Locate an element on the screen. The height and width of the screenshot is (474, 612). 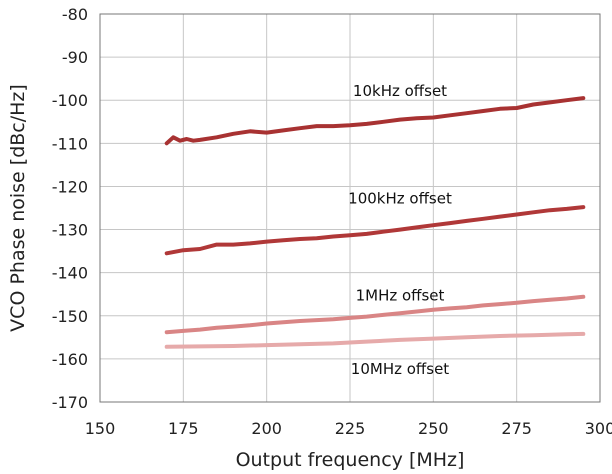
y-tick-label: -80 is located at coordinates (75, 14).